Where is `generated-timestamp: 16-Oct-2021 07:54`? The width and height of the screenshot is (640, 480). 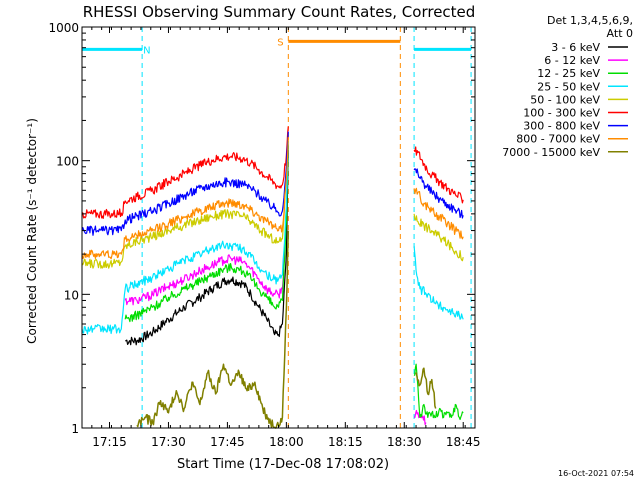 generated-timestamp: 16-Oct-2021 07:54 is located at coordinates (596, 473).